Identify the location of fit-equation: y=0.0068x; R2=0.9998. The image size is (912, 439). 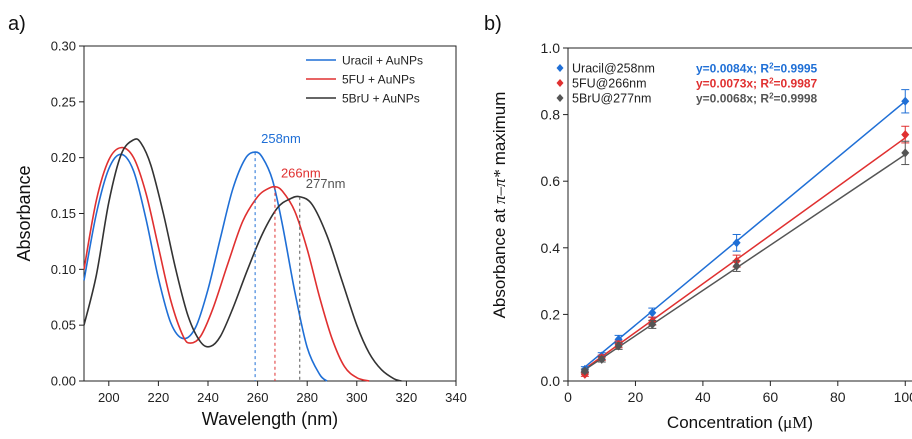
(757, 98).